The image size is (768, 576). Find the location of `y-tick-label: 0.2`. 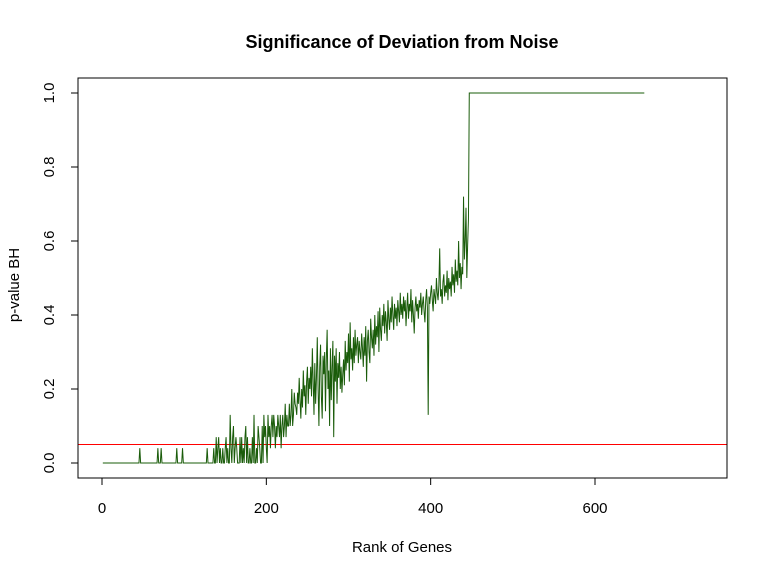

y-tick-label: 0.2 is located at coordinates (49, 389).